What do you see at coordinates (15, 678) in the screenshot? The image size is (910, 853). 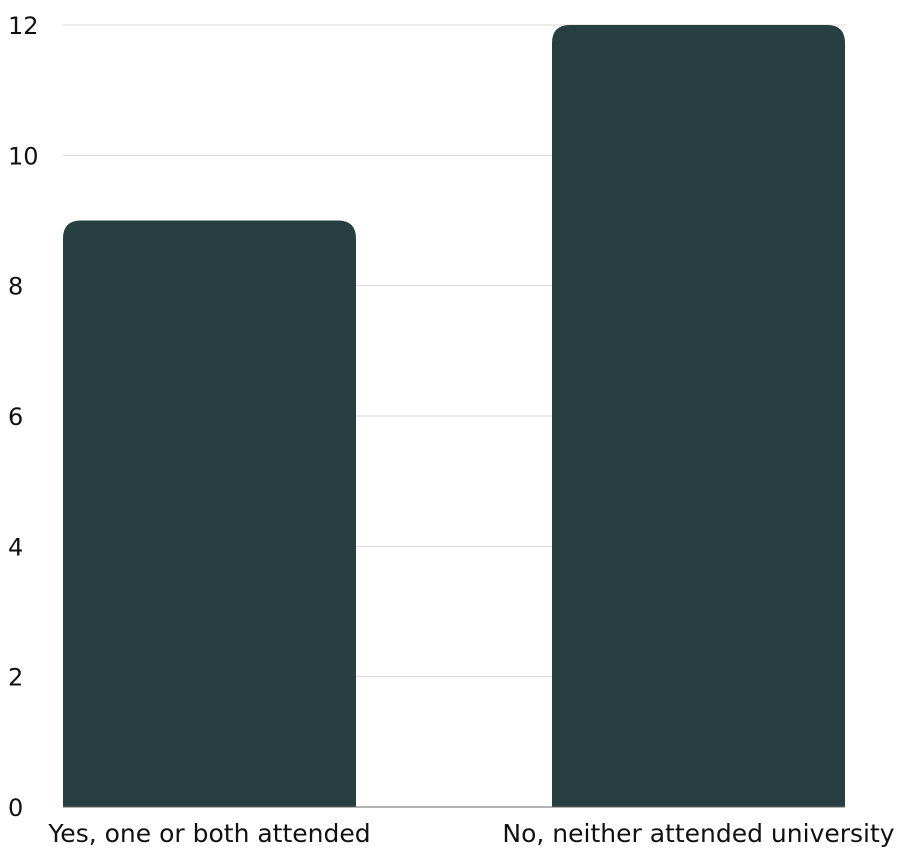 I see `y-tick-label: 2` at bounding box center [15, 678].